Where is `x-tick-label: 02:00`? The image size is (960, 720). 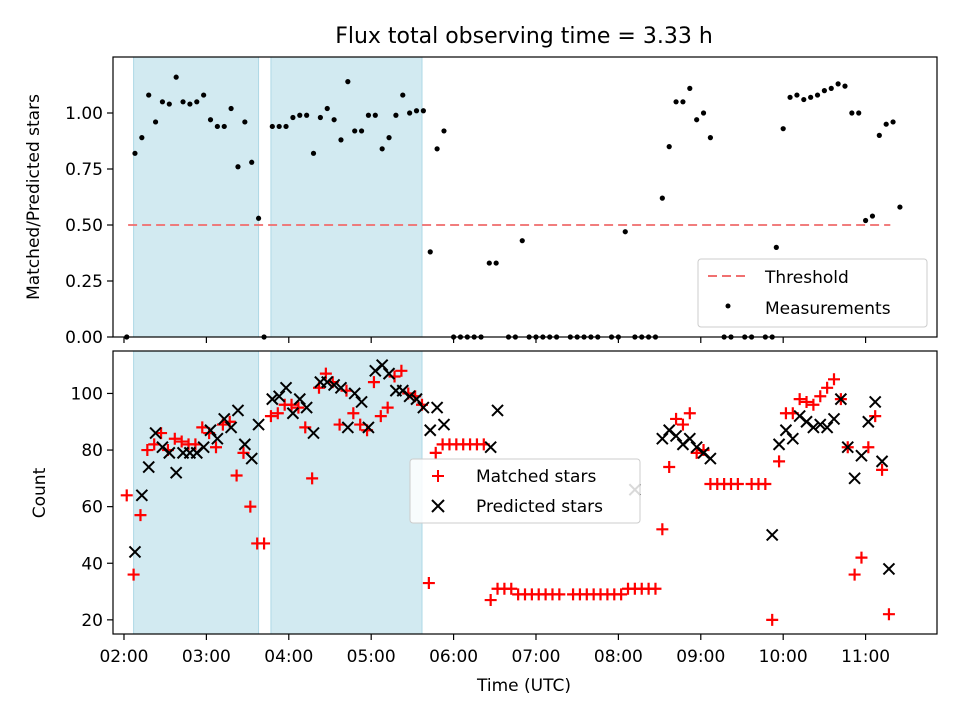 x-tick-label: 02:00 is located at coordinates (123, 657).